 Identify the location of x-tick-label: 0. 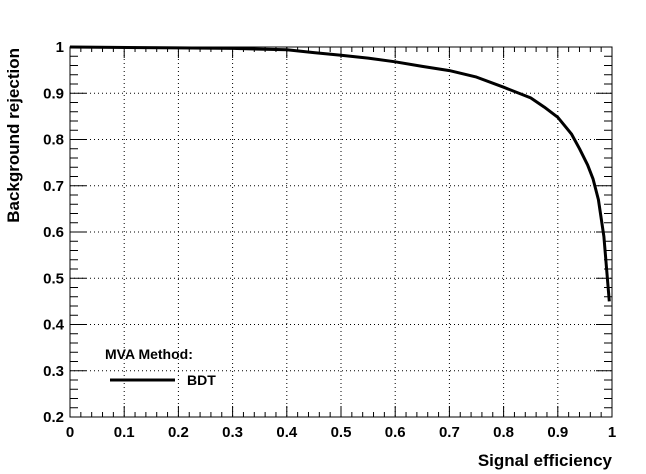
(70, 432).